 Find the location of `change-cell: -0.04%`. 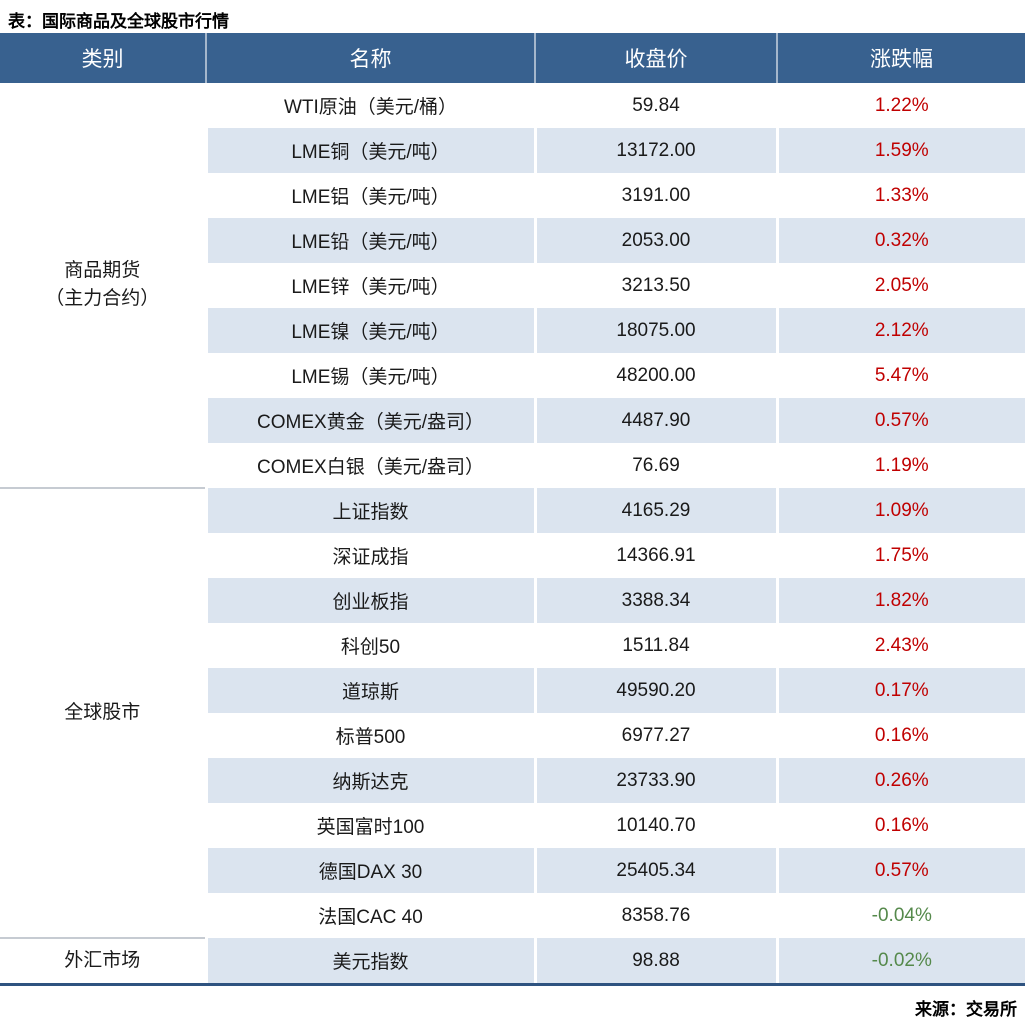

change-cell: -0.04% is located at coordinates (900, 915).